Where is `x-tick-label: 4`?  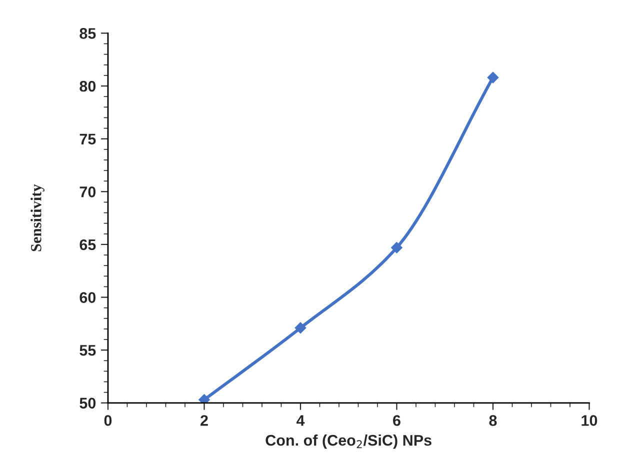
x-tick-label: 4 is located at coordinates (300, 420).